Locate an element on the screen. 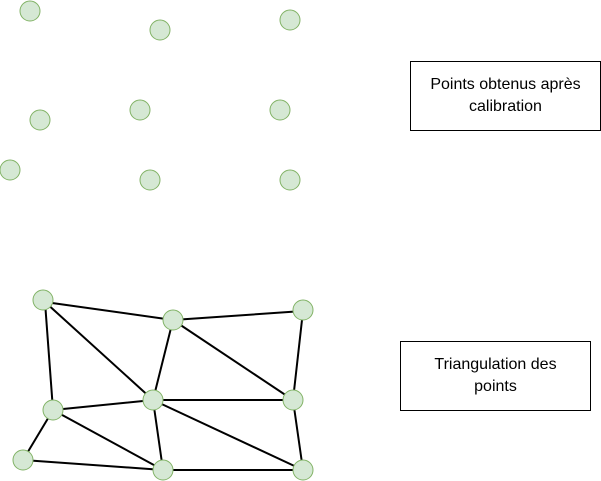 This screenshot has width=601, height=481. triangulation-label-line2: points is located at coordinates (495, 386).